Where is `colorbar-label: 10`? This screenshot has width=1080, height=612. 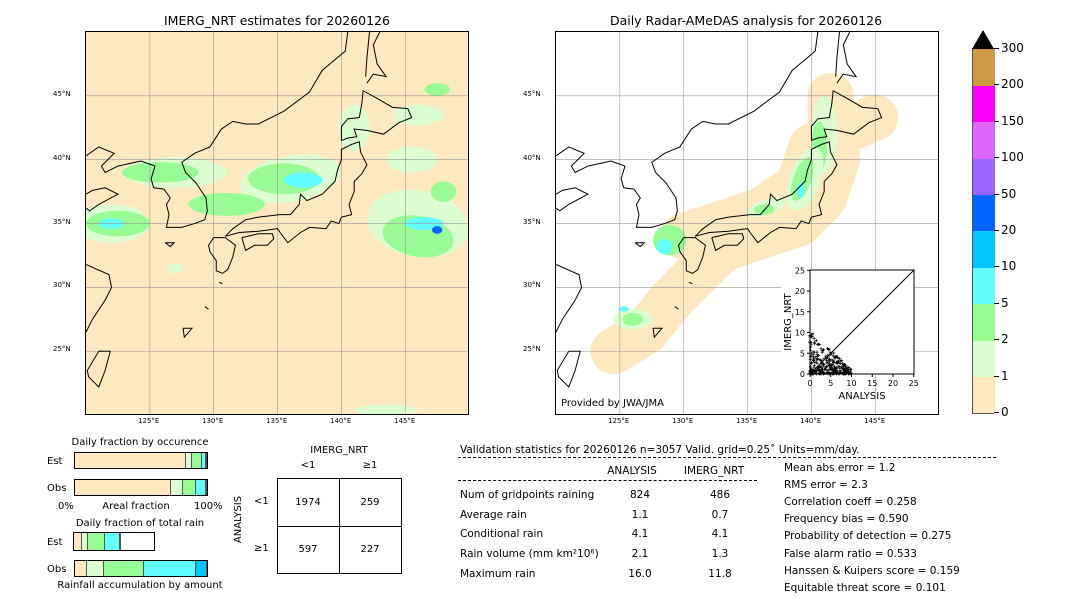
colorbar-label: 10 is located at coordinates (1009, 266).